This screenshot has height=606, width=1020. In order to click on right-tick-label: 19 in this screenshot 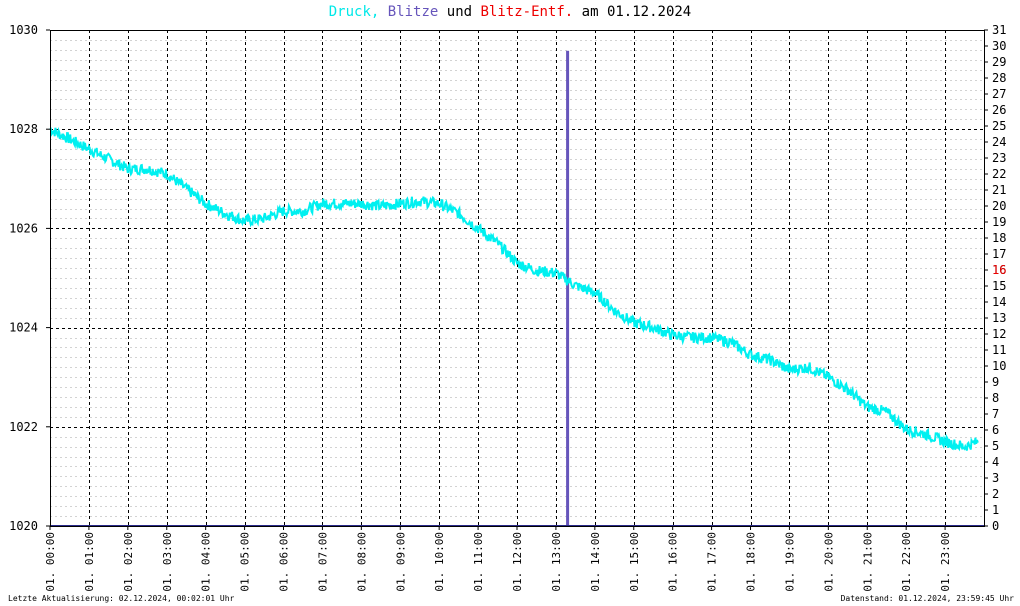, I will do `click(999, 222)`.